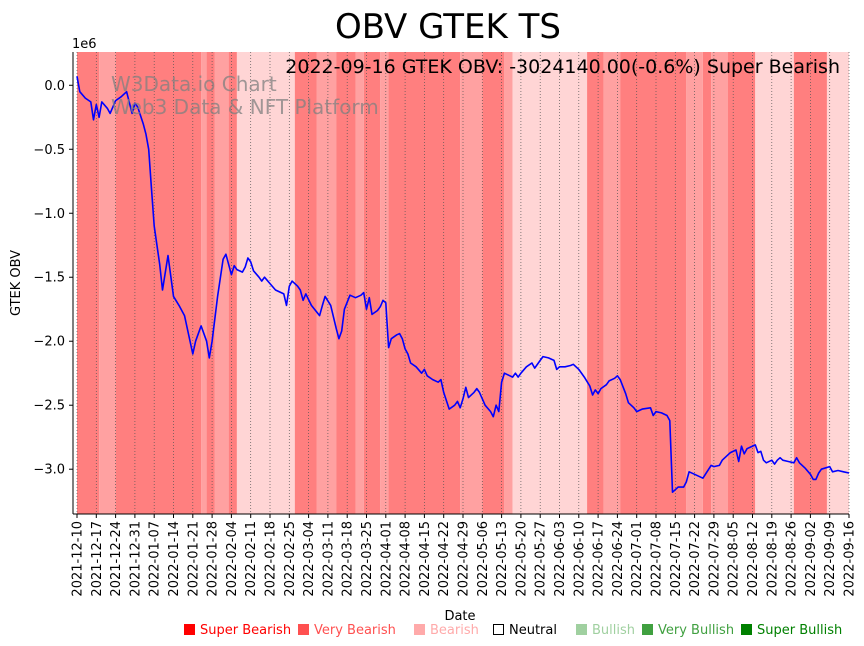 Image resolution: width=864 pixels, height=646 pixels. Describe the element at coordinates (355, 630) in the screenshot. I see `legend-label: Very Bearish` at that location.